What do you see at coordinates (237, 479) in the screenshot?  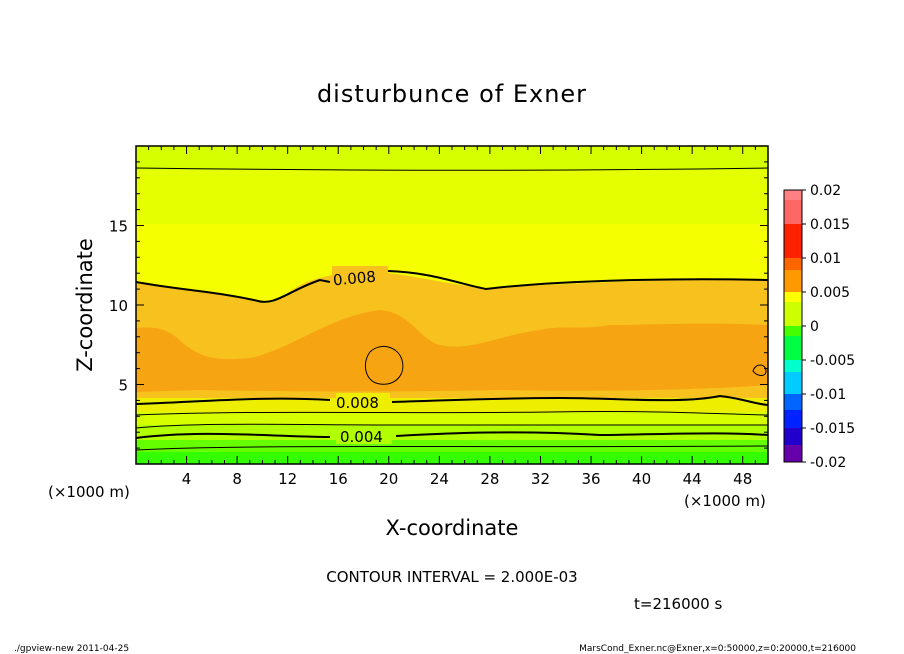 I see `x-tick-label: 8` at bounding box center [237, 479].